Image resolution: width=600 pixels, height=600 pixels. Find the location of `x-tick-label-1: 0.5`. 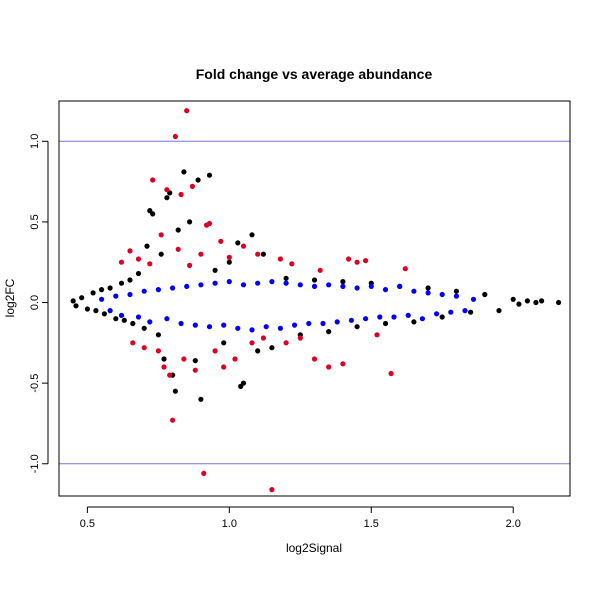

x-tick-label-1: 0.5 is located at coordinates (87, 524).